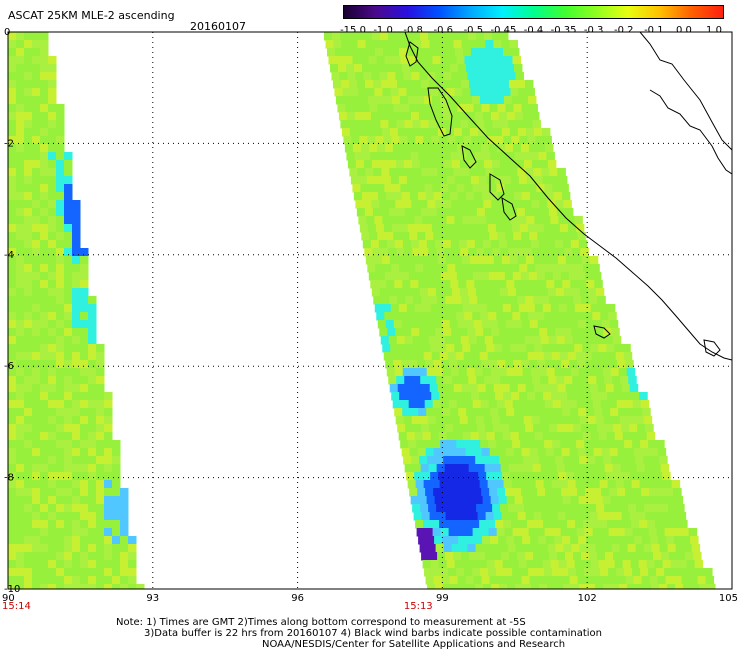 This screenshot has height=650, width=740. What do you see at coordinates (503, 30) in the screenshot?
I see `colorbar-label: -0.45` at bounding box center [503, 30].